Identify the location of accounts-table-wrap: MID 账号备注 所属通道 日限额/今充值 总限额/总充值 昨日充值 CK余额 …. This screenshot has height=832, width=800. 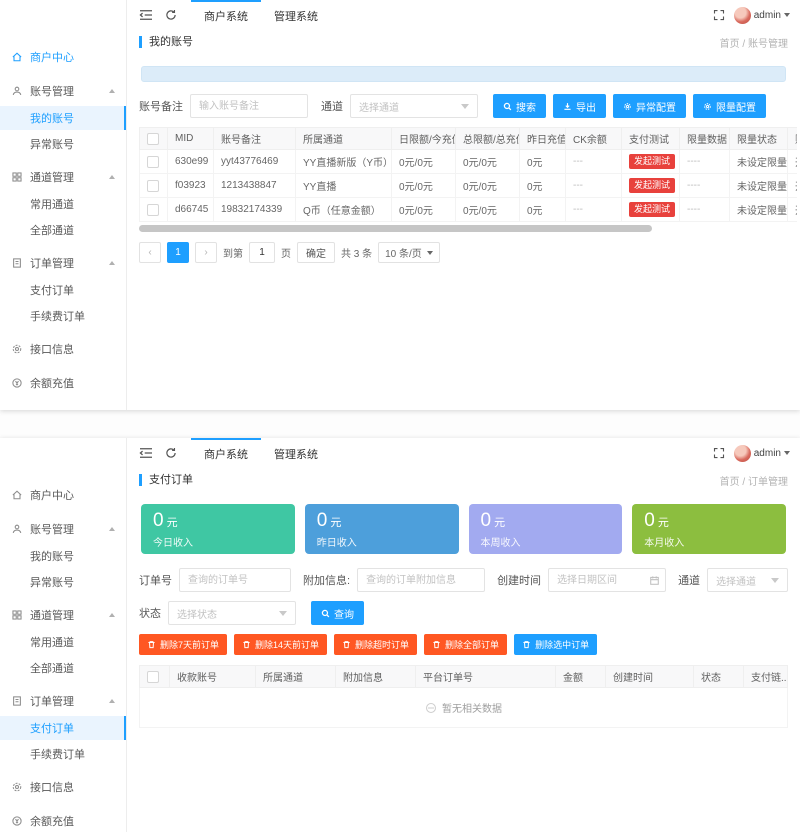
(468, 179).